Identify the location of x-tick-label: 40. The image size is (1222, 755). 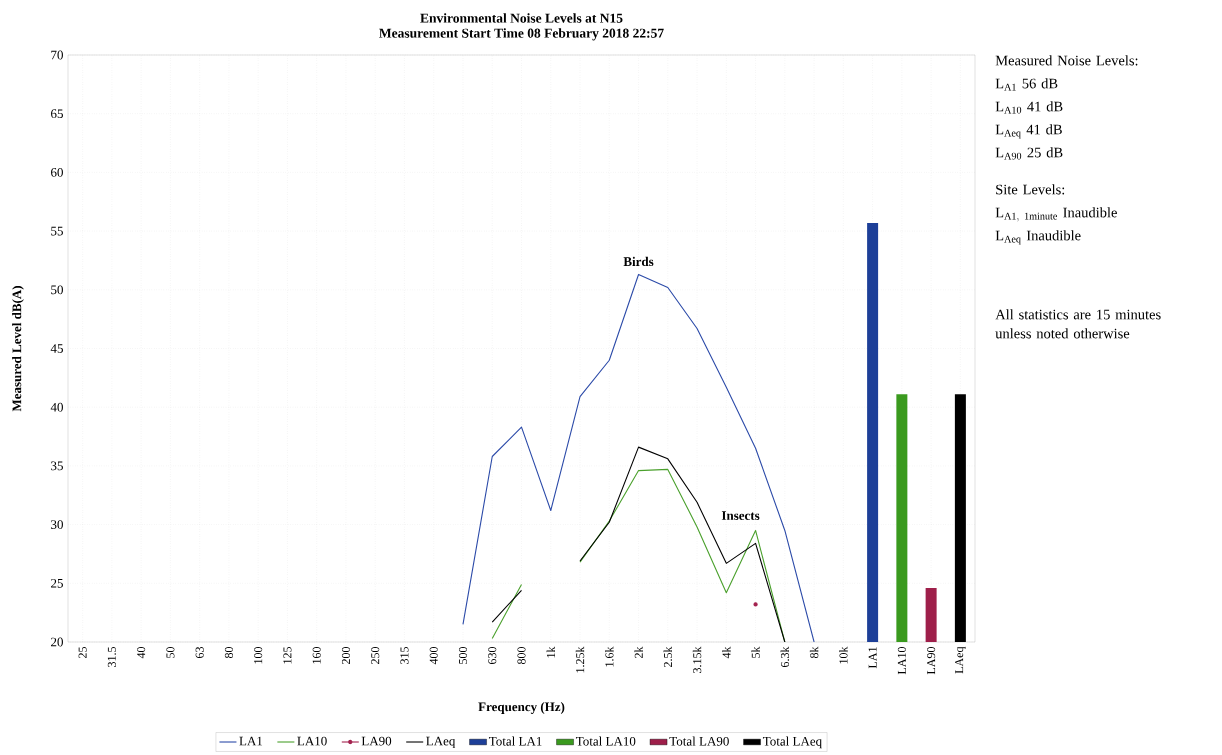
(141, 652).